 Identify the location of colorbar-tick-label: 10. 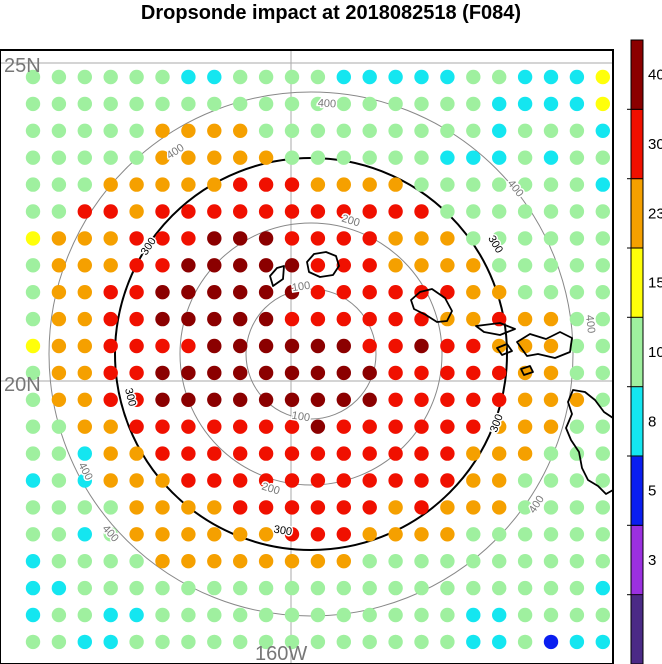
(655, 352).